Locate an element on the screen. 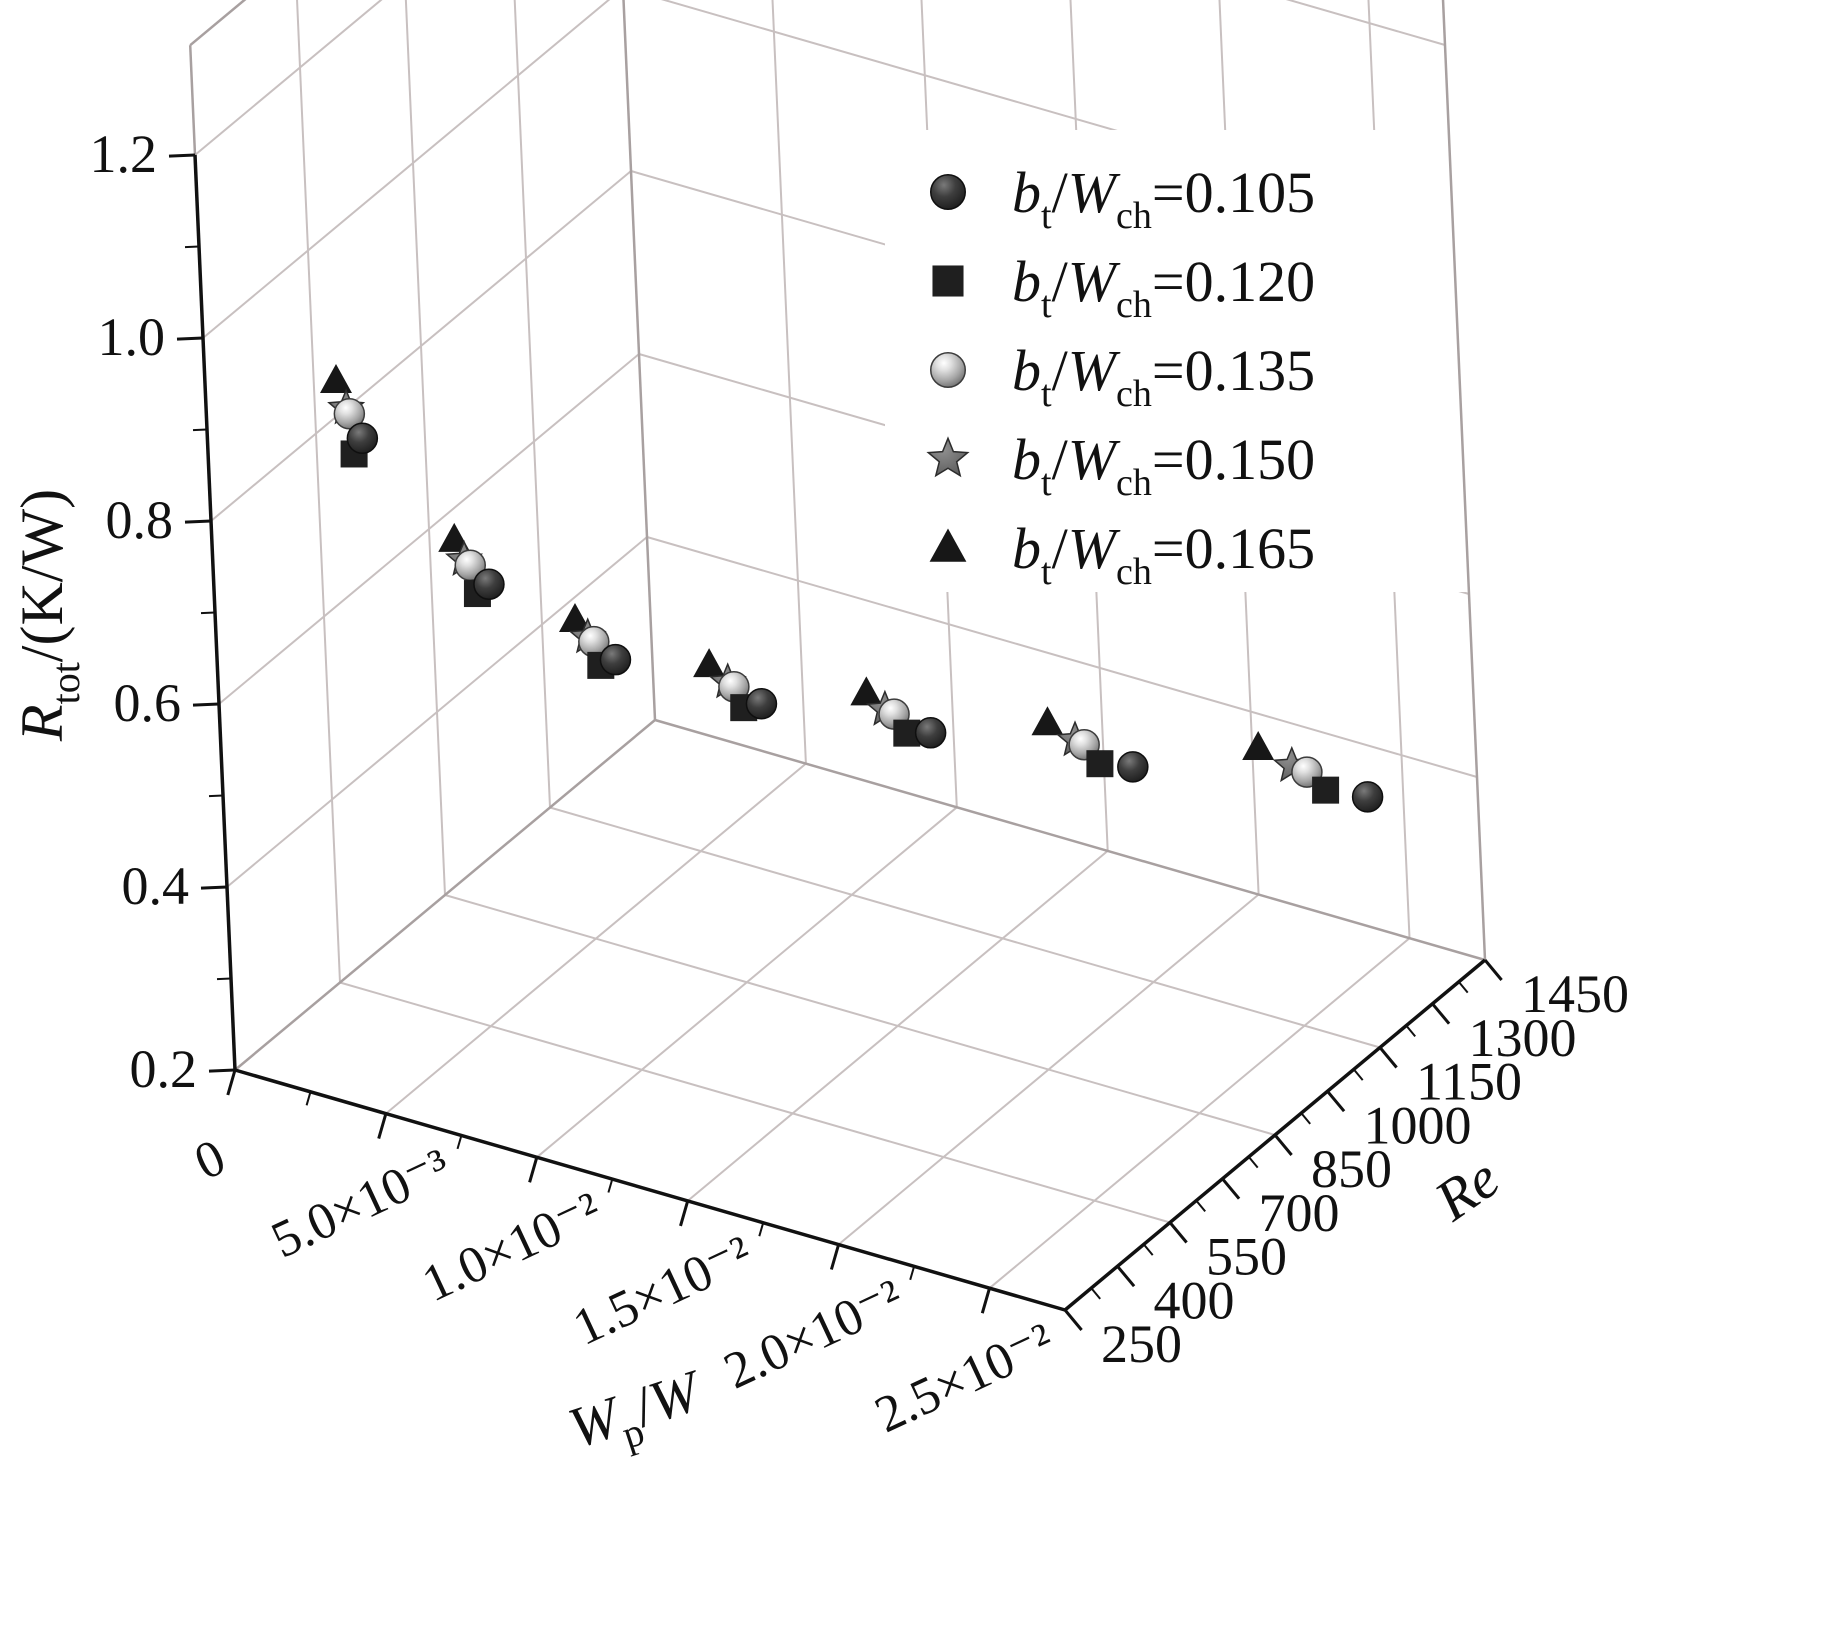 The image size is (1839, 1640). x-tick-label: 2.5×10⁻² is located at coordinates (965, 1378).